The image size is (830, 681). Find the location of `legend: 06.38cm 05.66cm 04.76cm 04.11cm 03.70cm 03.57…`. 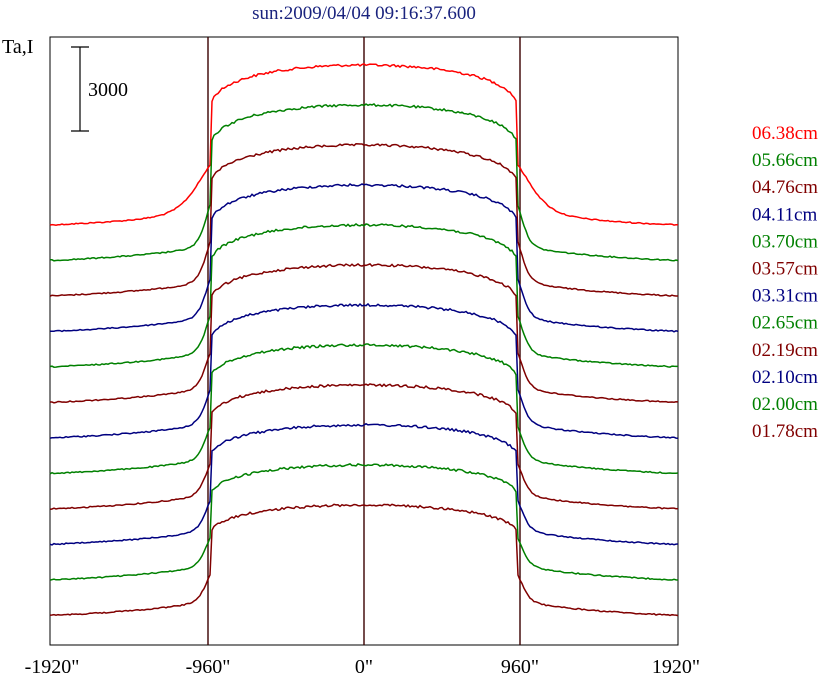

legend: 06.38cm 05.66cm 04.76cm 04.11cm 03.70cm 03.57… is located at coordinates (785, 282).